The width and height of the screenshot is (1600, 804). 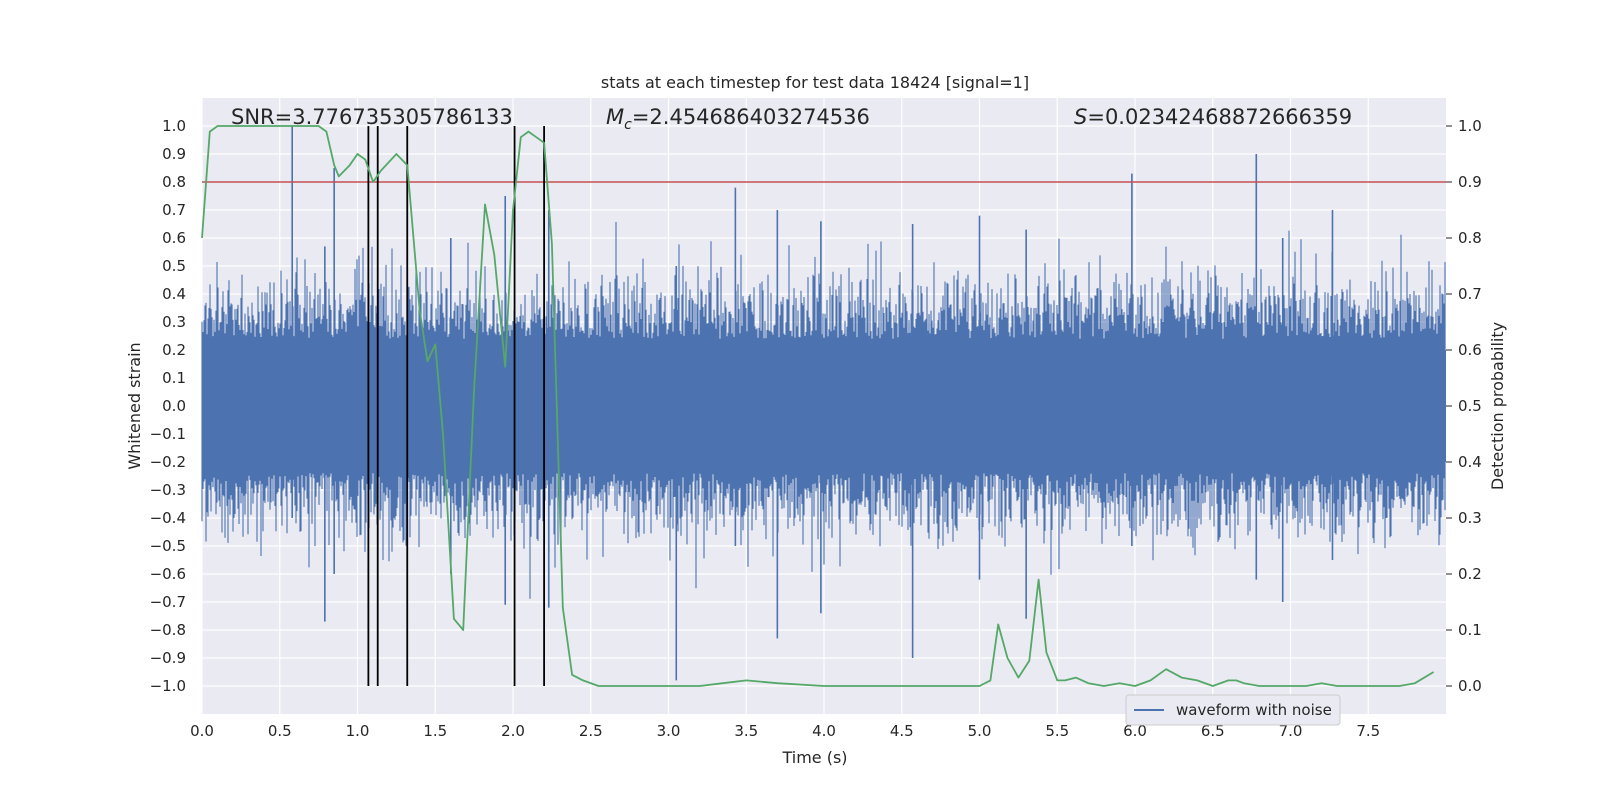 What do you see at coordinates (168, 574) in the screenshot?
I see `y-tick-label: −0.6` at bounding box center [168, 574].